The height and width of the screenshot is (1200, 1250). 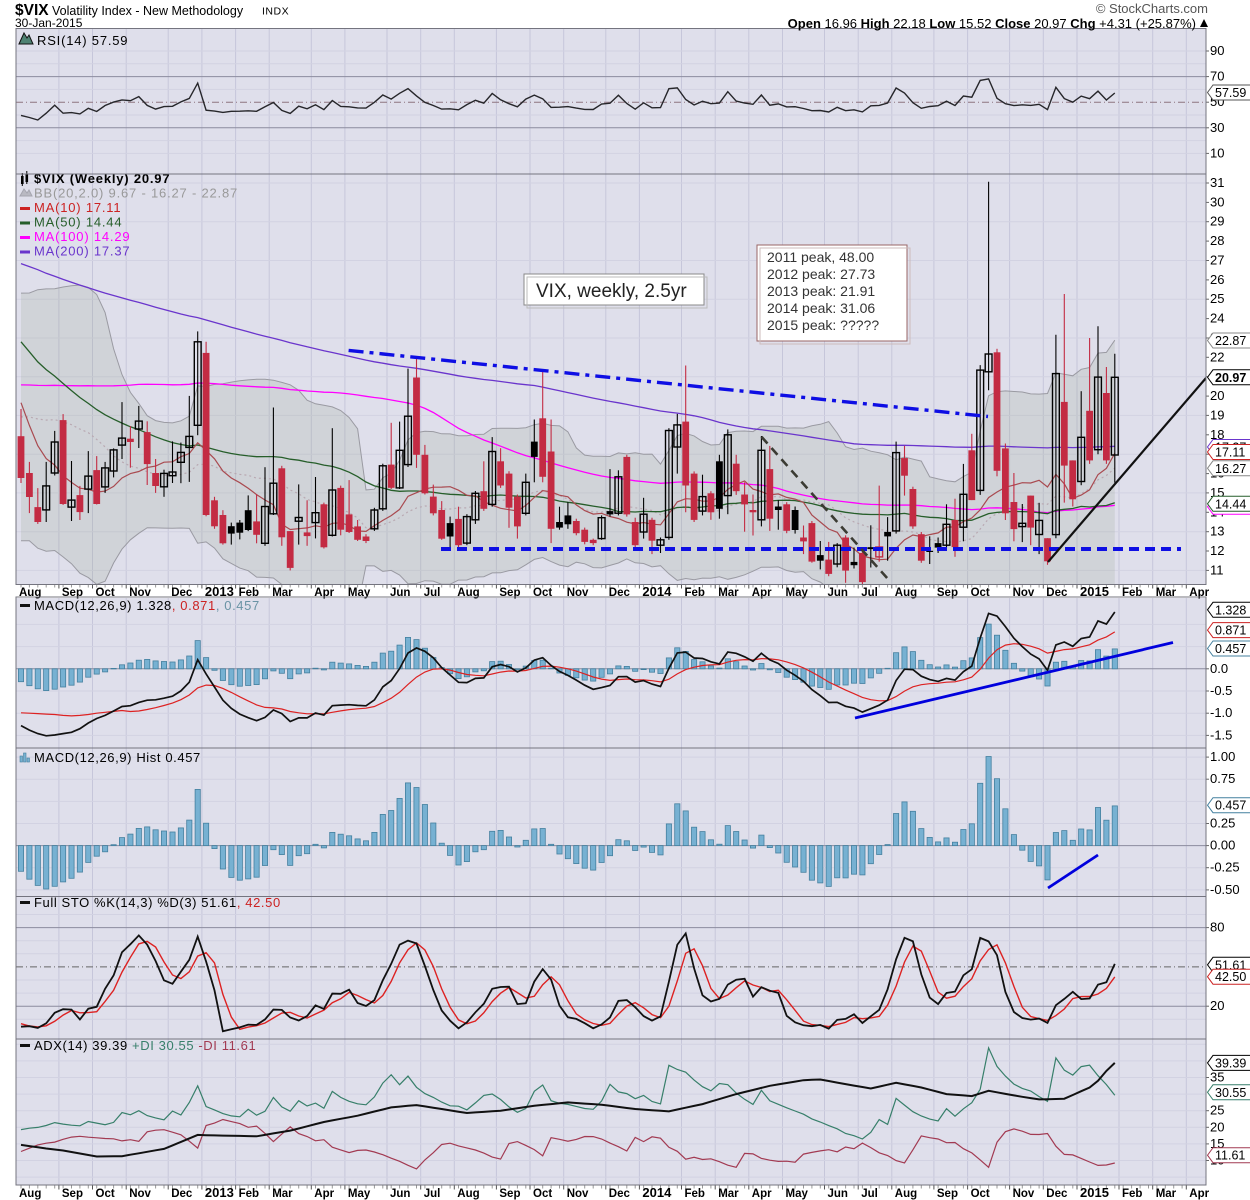 What do you see at coordinates (1222, 823) in the screenshot?
I see `svg-text: 0.25` at bounding box center [1222, 823].